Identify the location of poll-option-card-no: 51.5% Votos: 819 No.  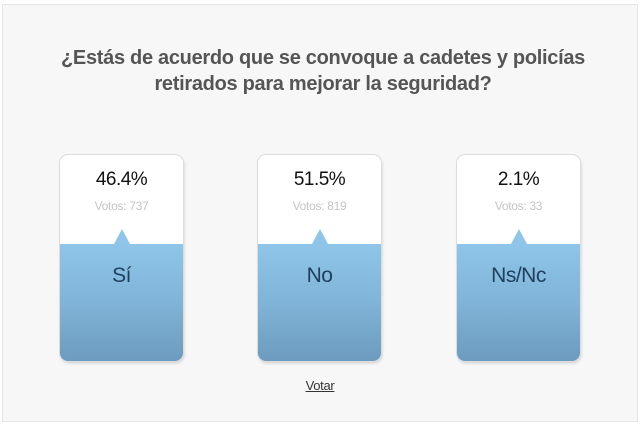
(319, 258).